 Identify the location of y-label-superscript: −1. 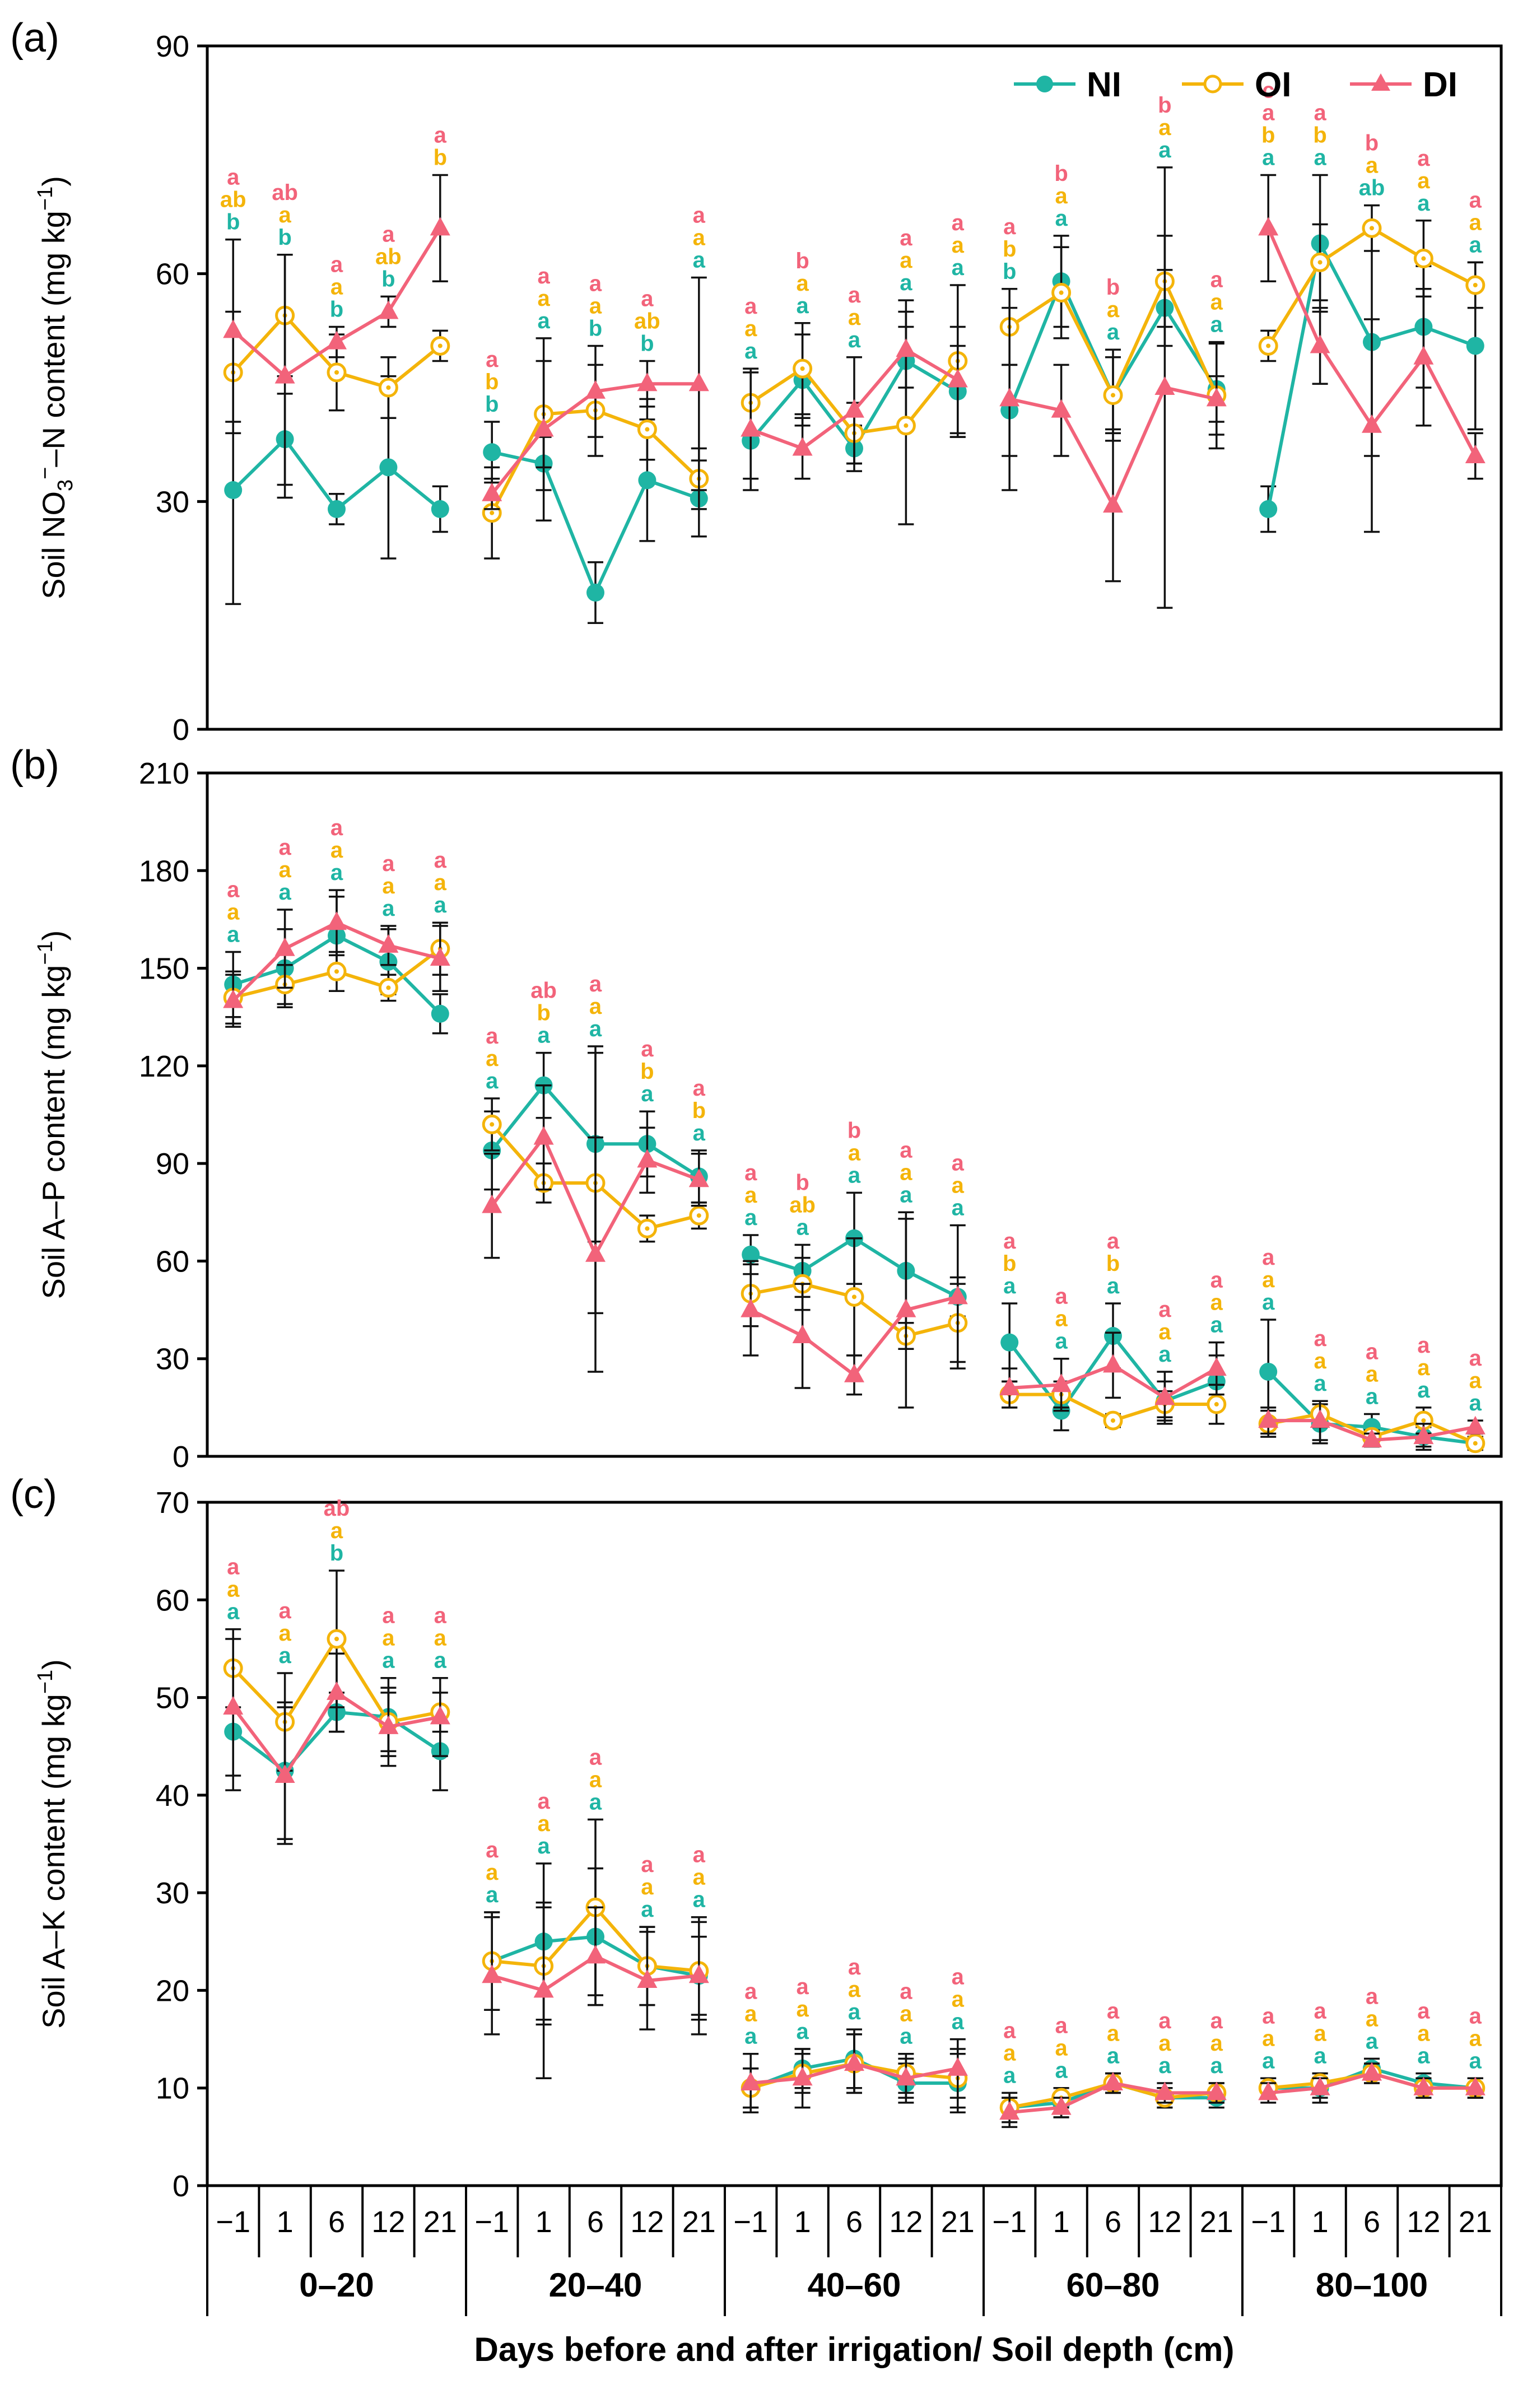
(45, 1682).